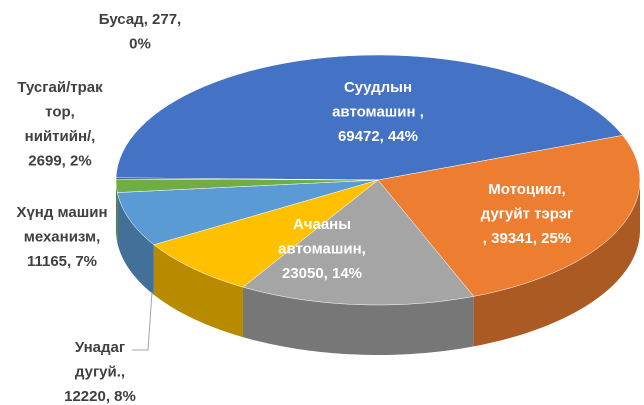  Describe the element at coordinates (142, 321) in the screenshot. I see `leader-line` at that location.